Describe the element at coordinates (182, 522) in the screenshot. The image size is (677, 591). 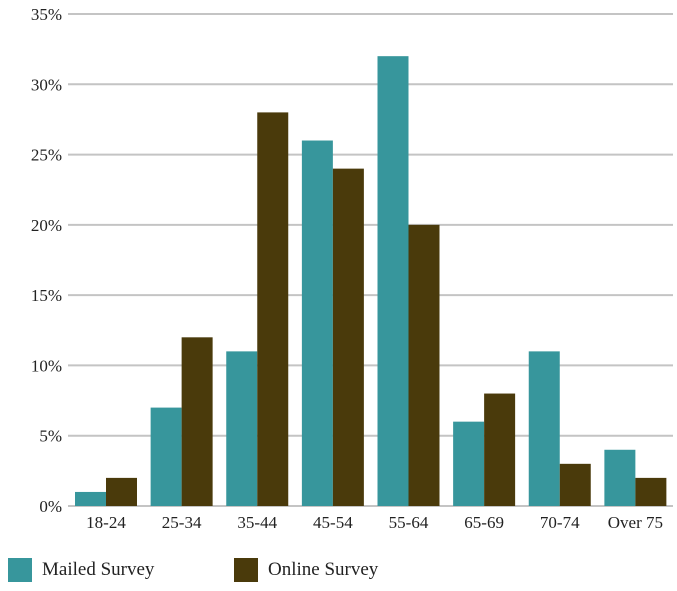
I see `x-tick-label: 25-34` at that location.